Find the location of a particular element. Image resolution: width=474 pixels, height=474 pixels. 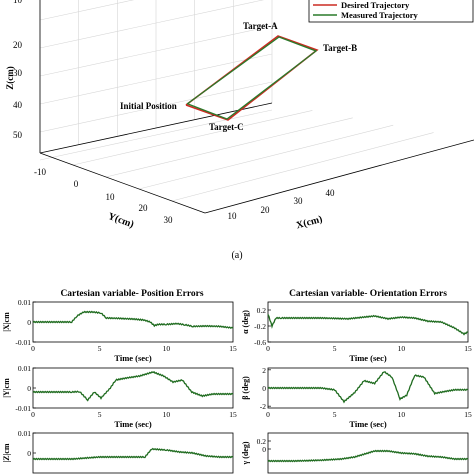

subplot-3: 0.01 0 |Z|cm is located at coordinates (118, 451).